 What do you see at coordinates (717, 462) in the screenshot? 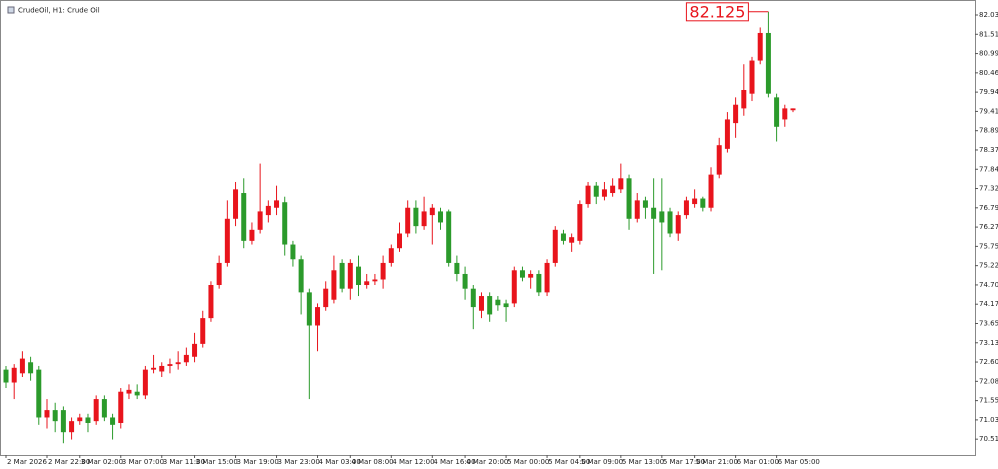
I see `x-tick-label: 5 Mar 21:00` at bounding box center [717, 462].